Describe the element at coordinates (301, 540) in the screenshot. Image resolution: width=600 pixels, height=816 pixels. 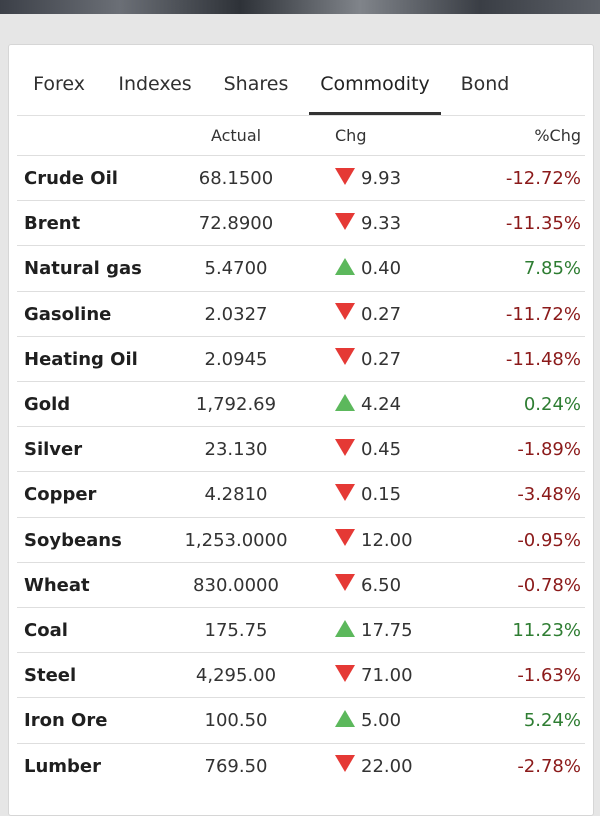
I see `table-row: Soybeans 1,253.0000 12.00 -0.95%` at that location.